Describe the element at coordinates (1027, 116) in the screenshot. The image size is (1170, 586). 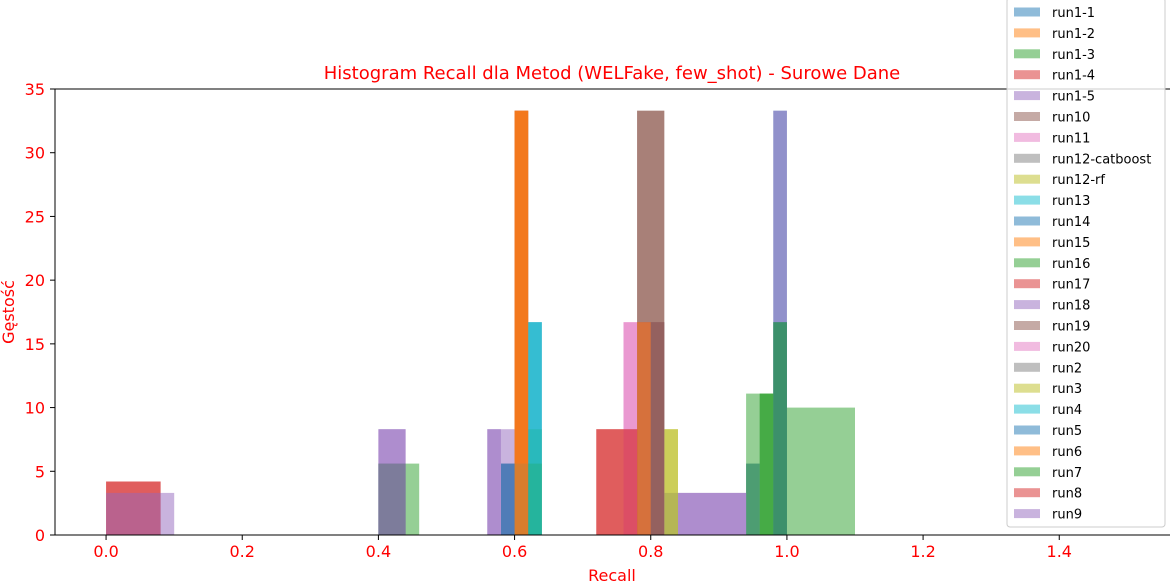
I see `legend-swatch-run10` at that location.